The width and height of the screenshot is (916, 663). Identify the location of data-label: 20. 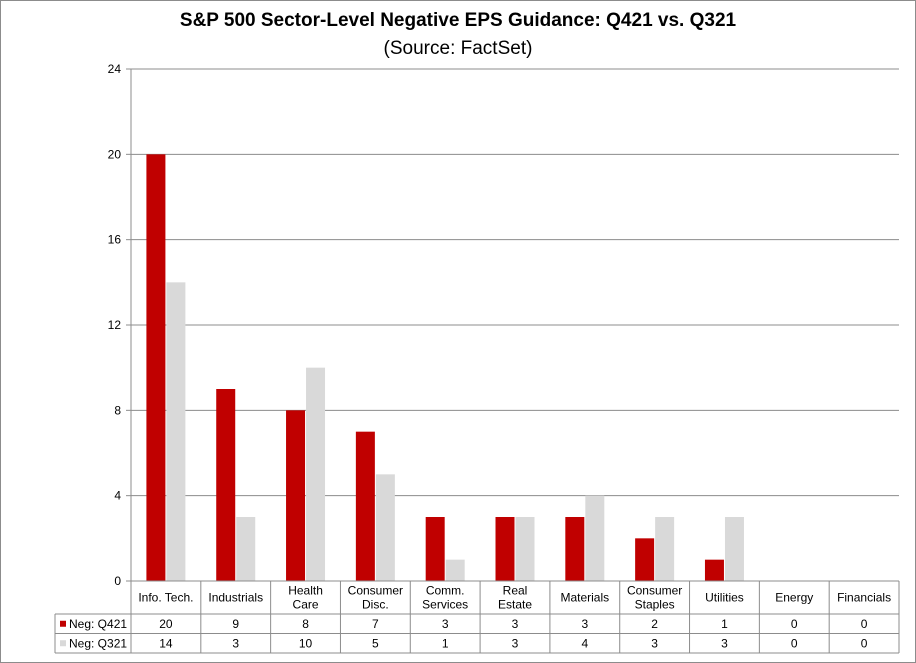
(166, 624).